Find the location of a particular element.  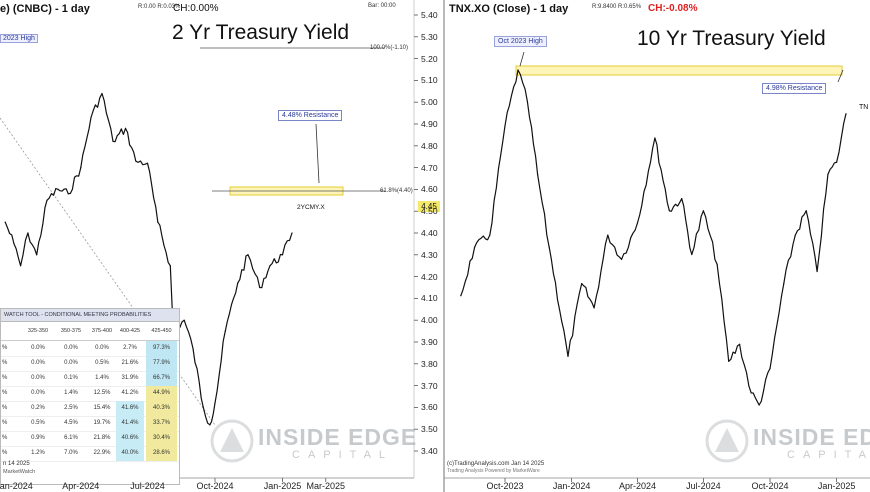

table-cell: 40.3% is located at coordinates (161, 408).